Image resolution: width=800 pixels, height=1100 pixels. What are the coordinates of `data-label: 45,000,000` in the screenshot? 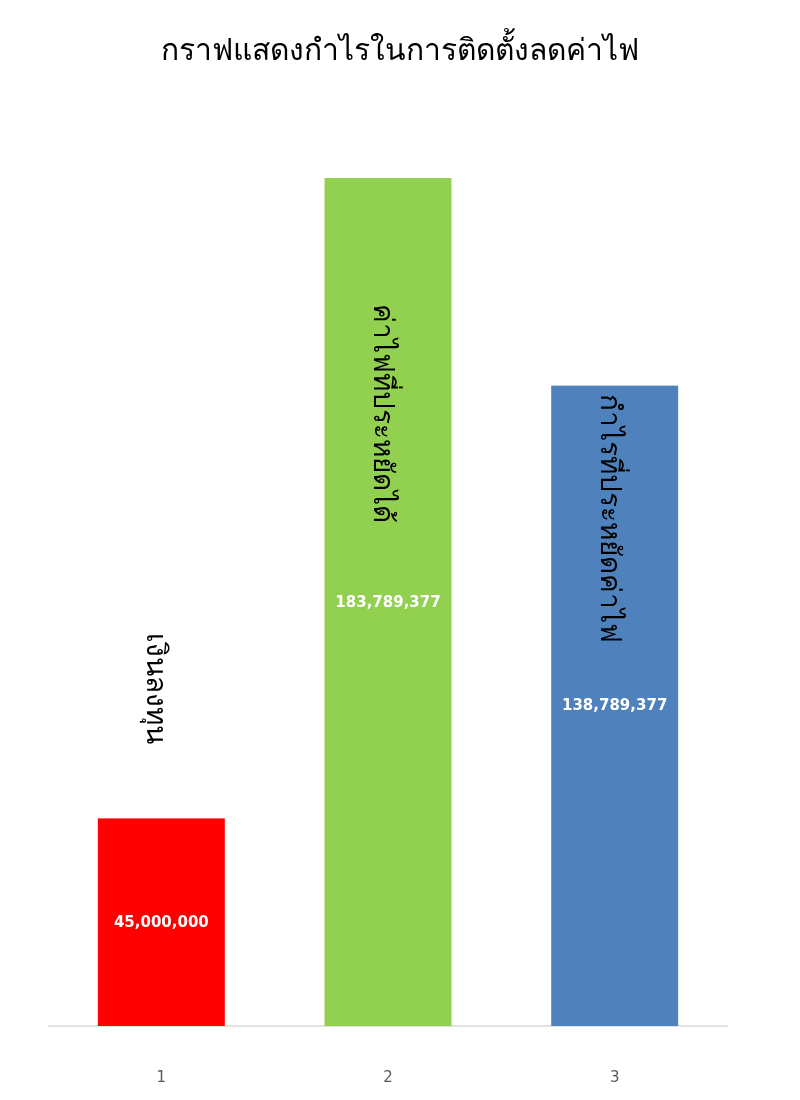 It's located at (161, 921).